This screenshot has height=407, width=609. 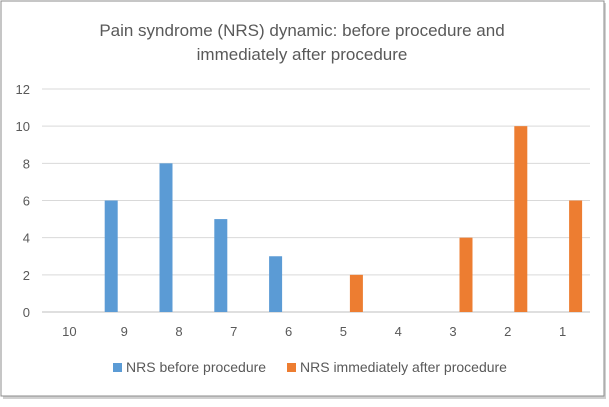 What do you see at coordinates (507, 331) in the screenshot?
I see `x-tick-label: 2` at bounding box center [507, 331].